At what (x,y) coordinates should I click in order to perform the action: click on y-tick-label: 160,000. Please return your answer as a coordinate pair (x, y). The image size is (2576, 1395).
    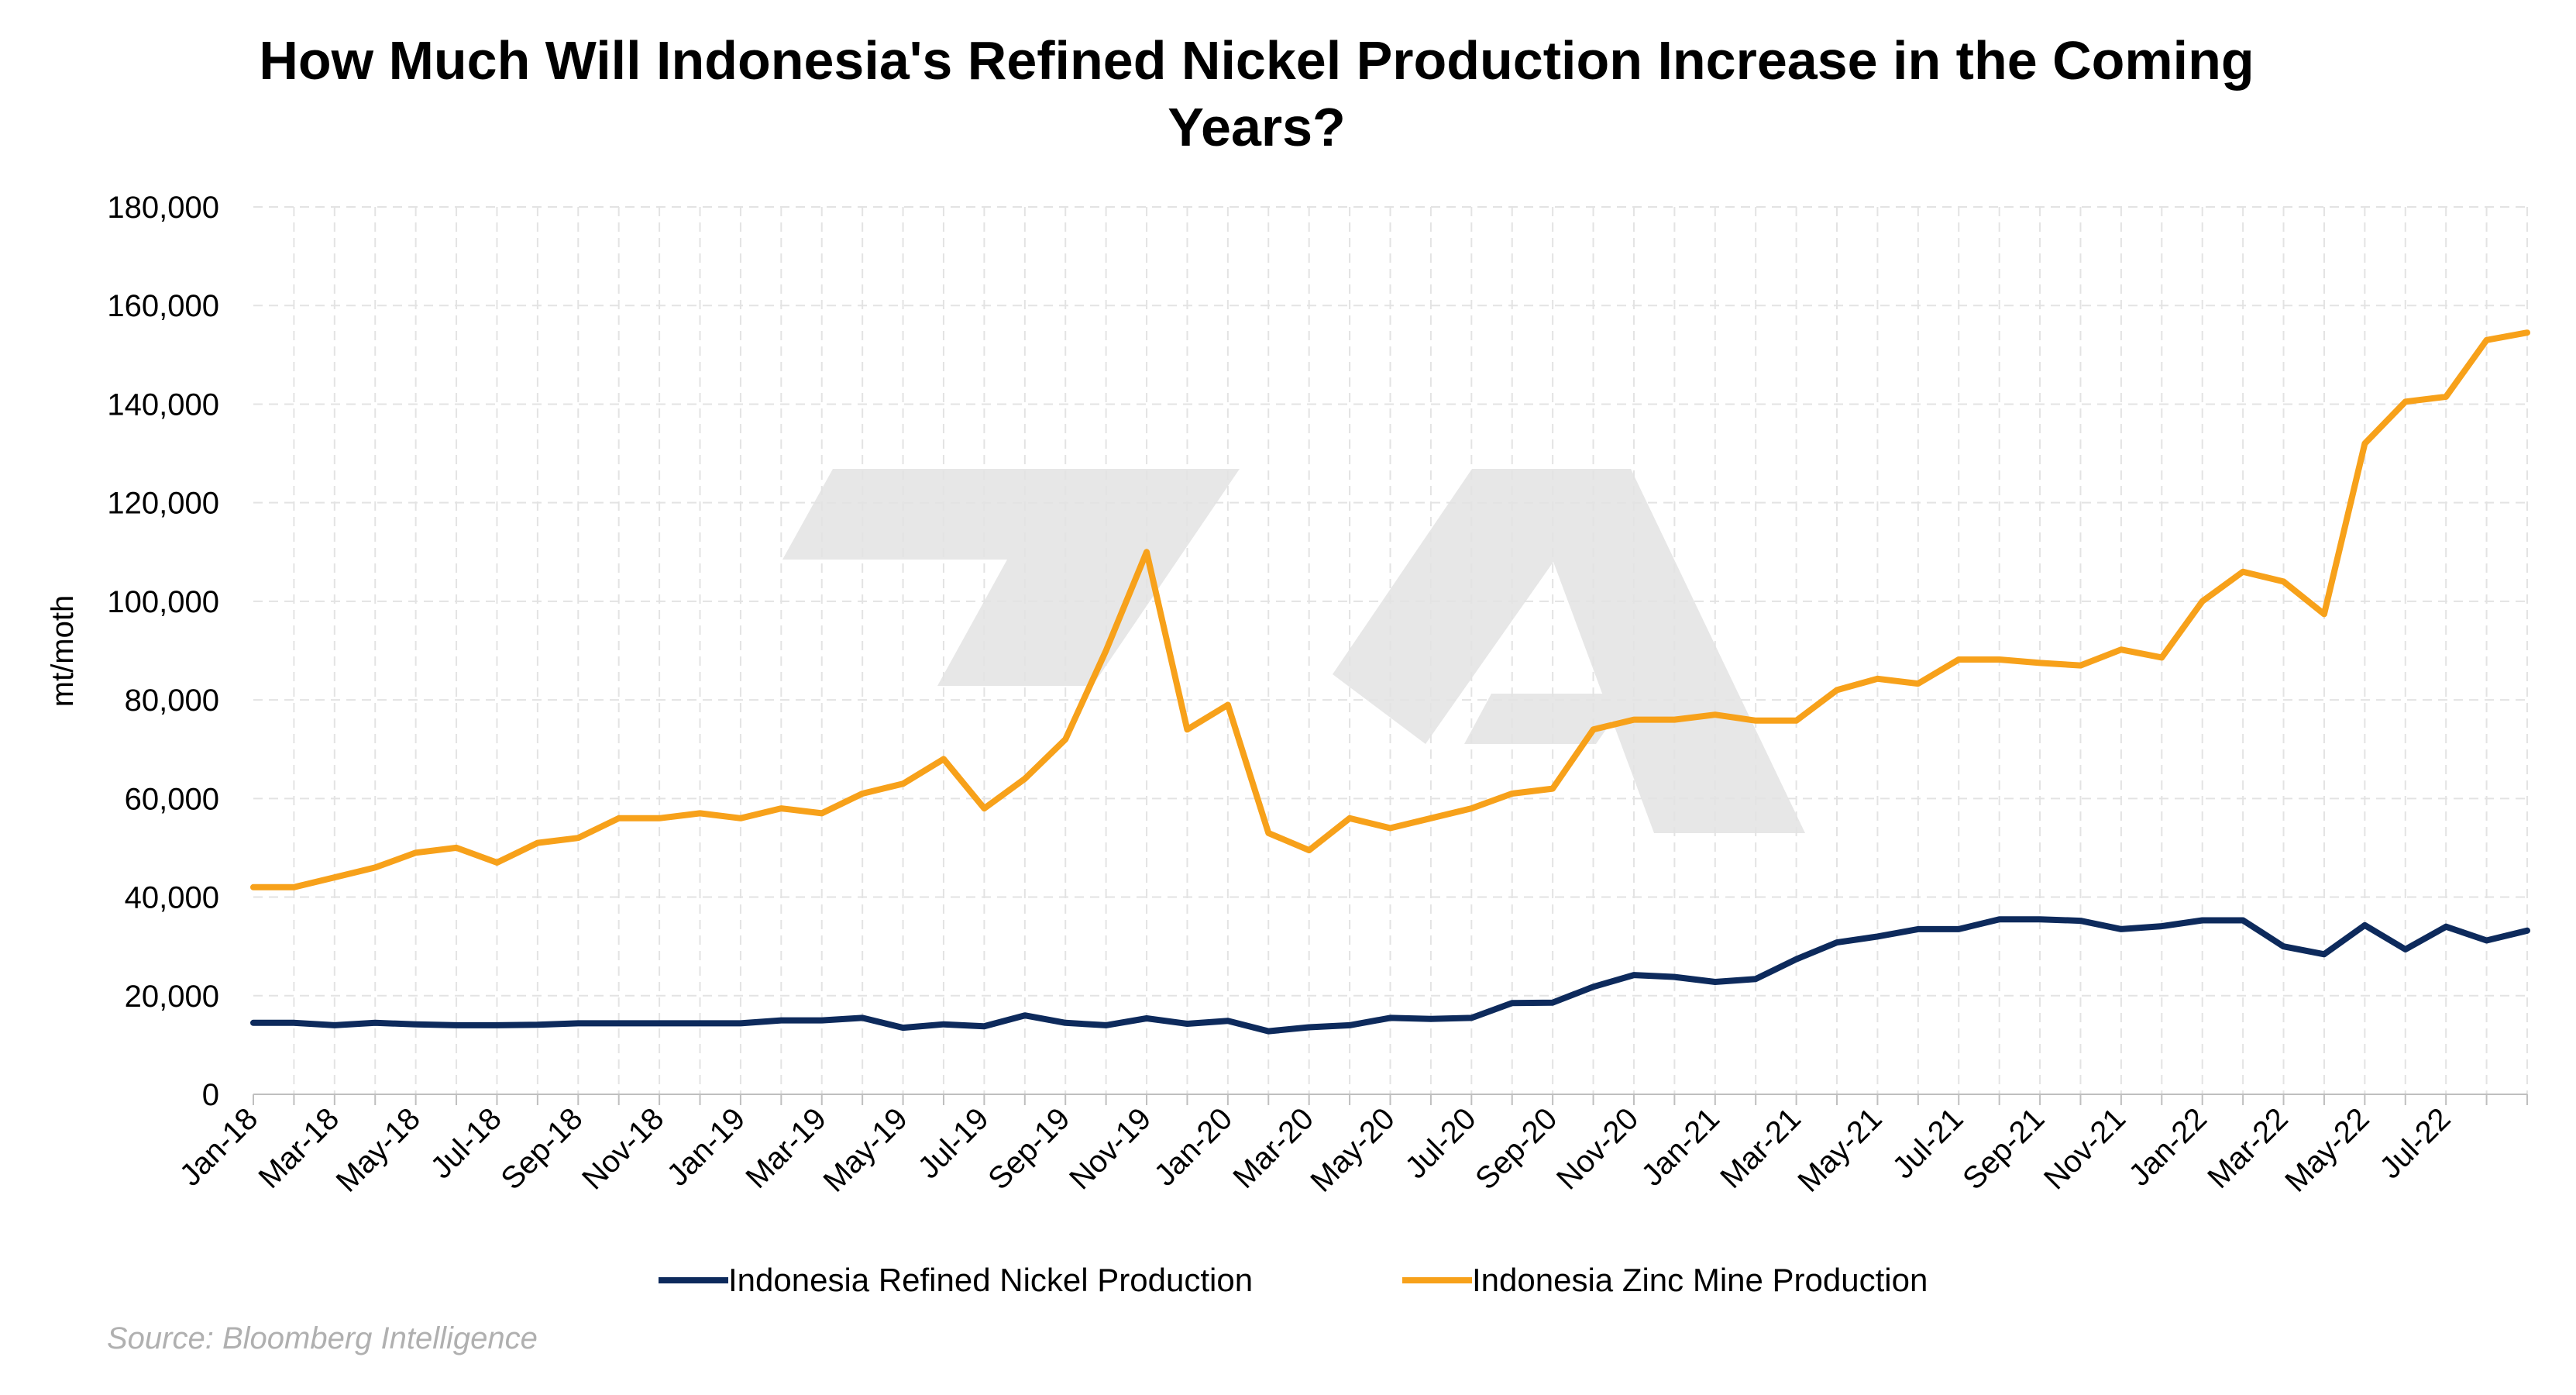
    Looking at the image, I should click on (163, 306).